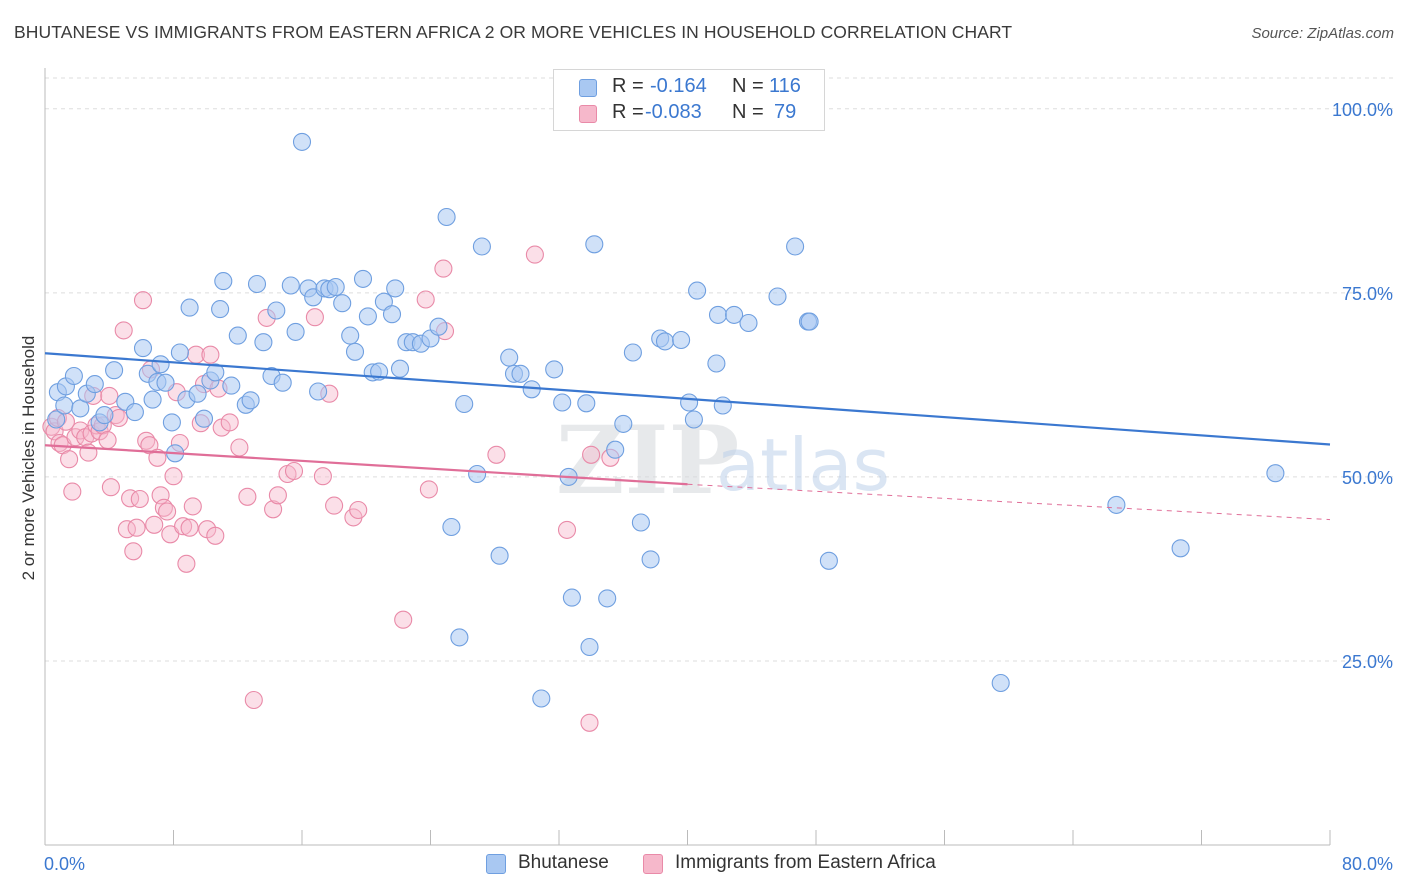 The height and width of the screenshot is (892, 1406). What do you see at coordinates (64, 864) in the screenshot?
I see `x-tick-label-min: 0.0%` at bounding box center [64, 864].